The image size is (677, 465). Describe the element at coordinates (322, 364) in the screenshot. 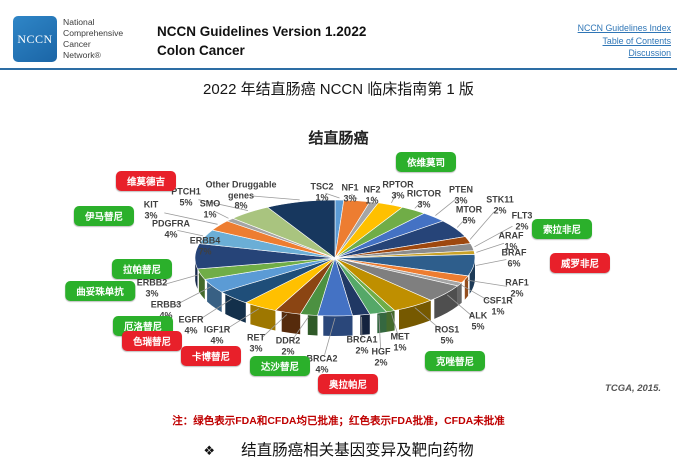

I see `gene-label: BRCA2 4%` at that location.